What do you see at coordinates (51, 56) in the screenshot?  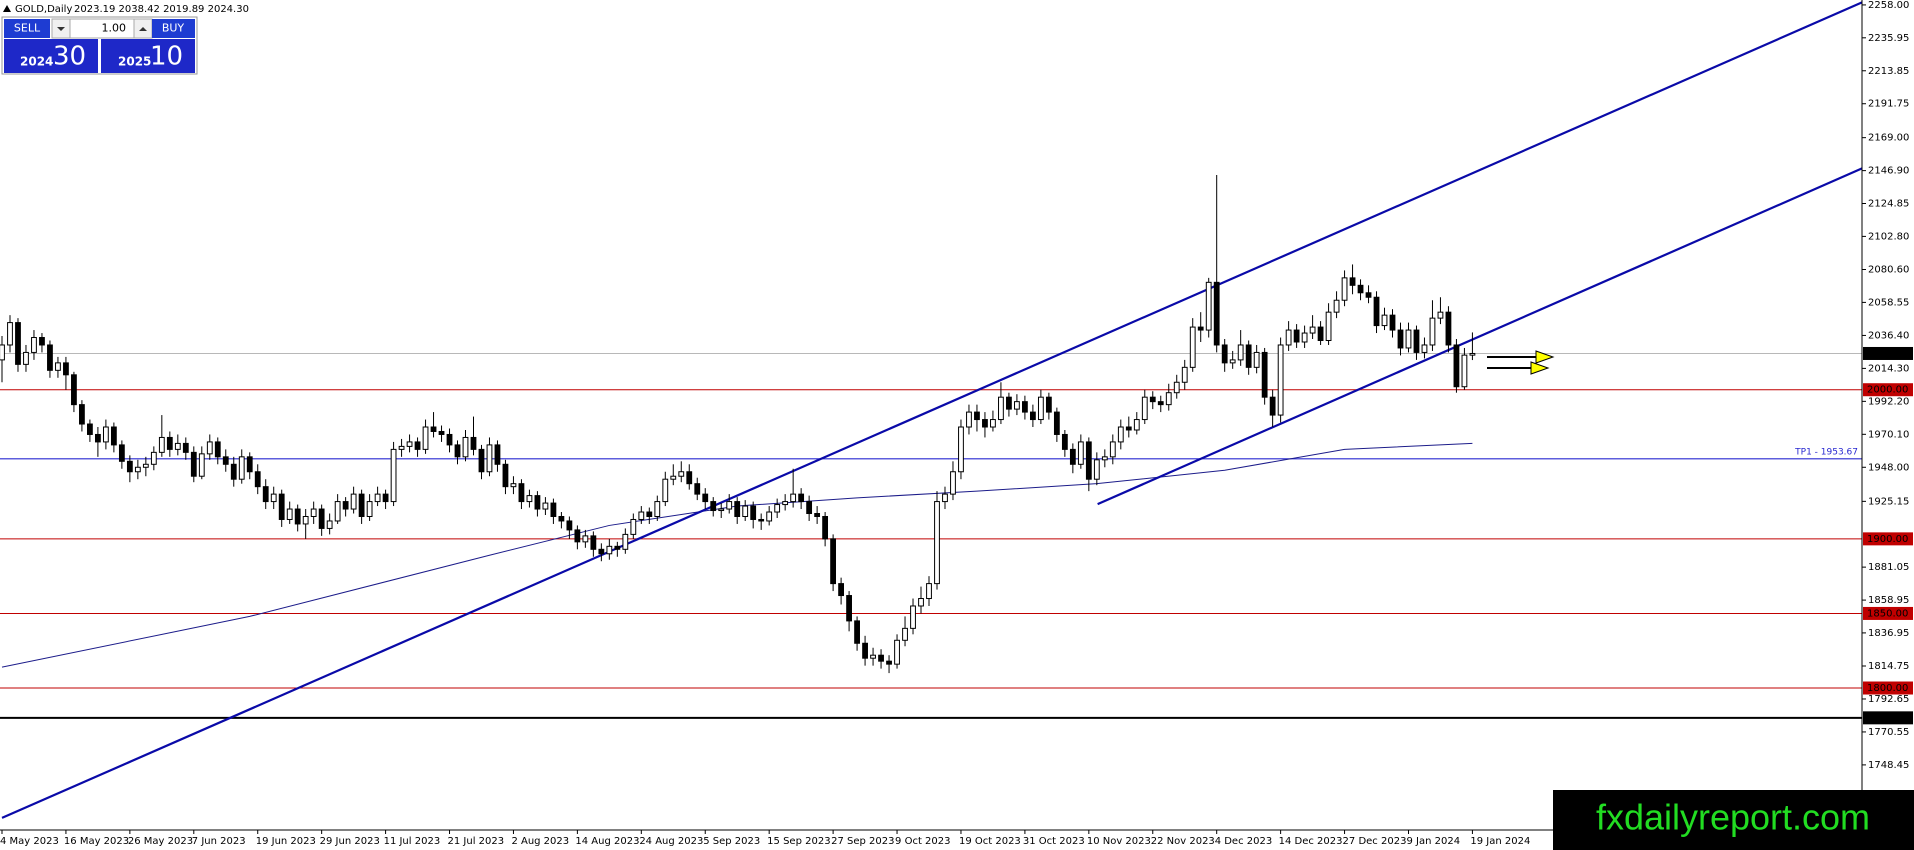 I see `bid-box` at bounding box center [51, 56].